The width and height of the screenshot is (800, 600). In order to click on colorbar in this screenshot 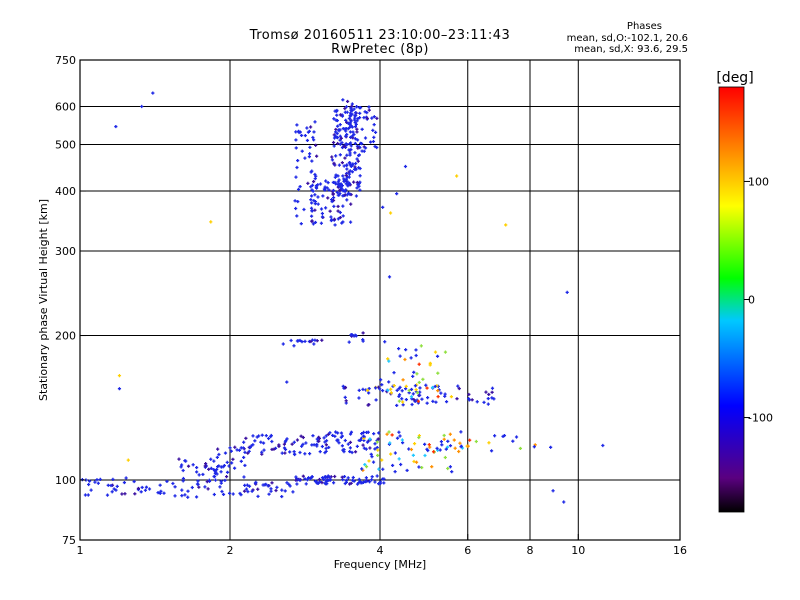, I will do `click(731, 299)`.